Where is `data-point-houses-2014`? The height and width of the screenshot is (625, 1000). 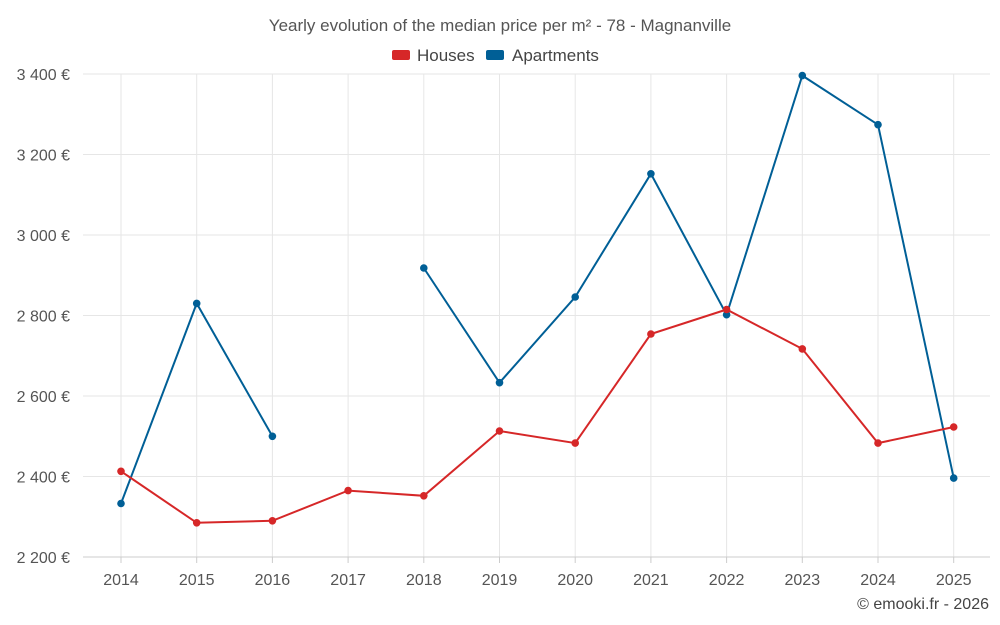 data-point-houses-2014 is located at coordinates (121, 471).